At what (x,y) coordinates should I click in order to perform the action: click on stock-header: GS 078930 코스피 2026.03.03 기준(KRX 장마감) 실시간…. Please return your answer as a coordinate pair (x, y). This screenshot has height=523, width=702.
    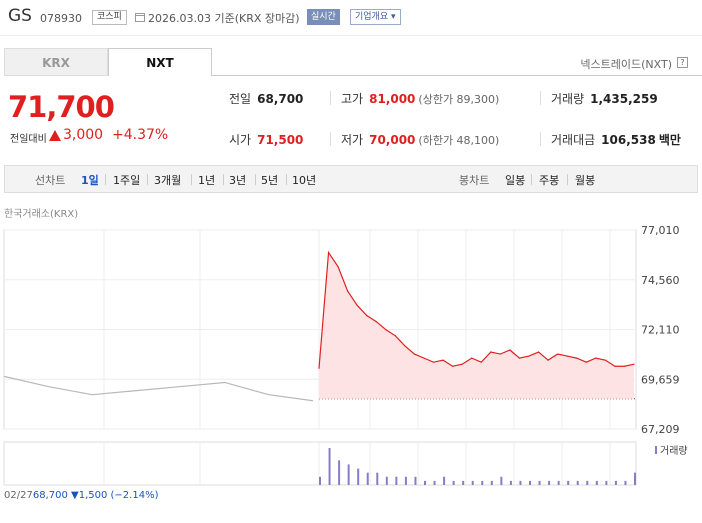
    Looking at the image, I should click on (351, 18).